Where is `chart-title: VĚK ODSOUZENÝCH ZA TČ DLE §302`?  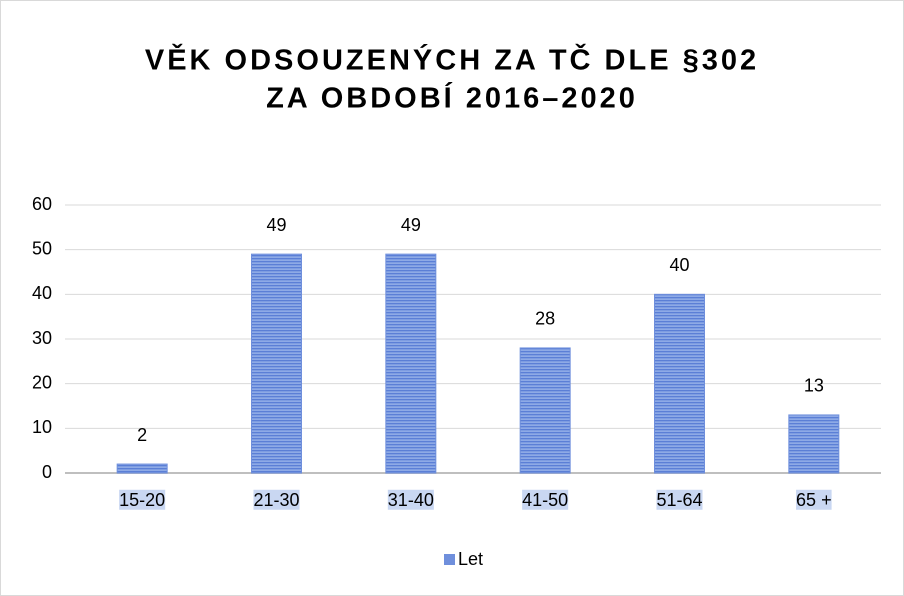
chart-title: VĚK ODSOUZENÝCH ZA TČ DLE §302 is located at coordinates (452, 60).